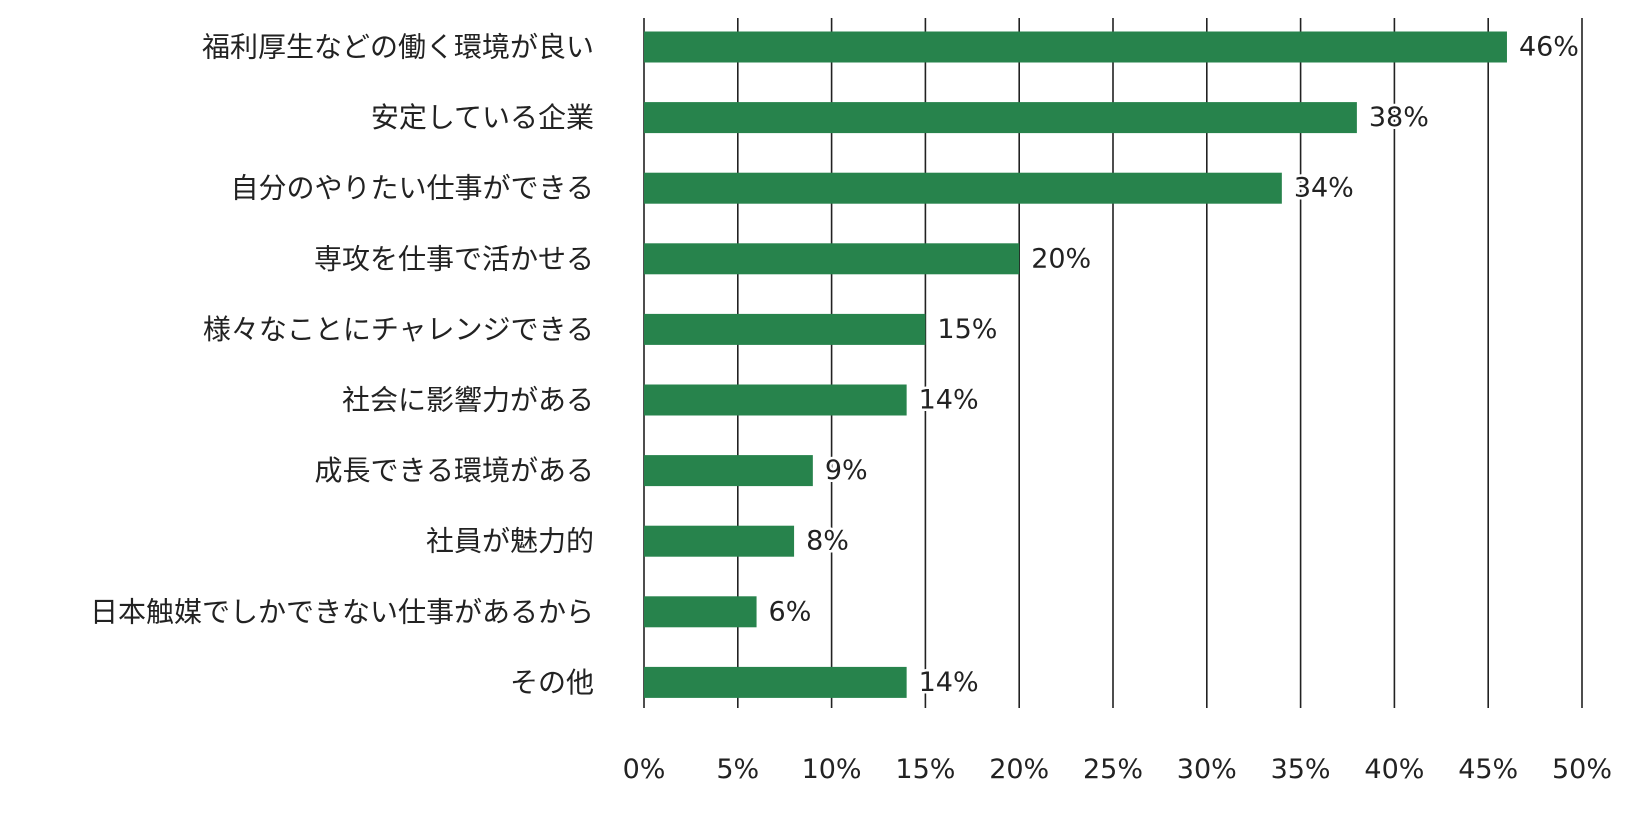 The width and height of the screenshot is (1640, 824). What do you see at coordinates (1207, 769) in the screenshot?
I see `x-tick-label: 30%` at bounding box center [1207, 769].